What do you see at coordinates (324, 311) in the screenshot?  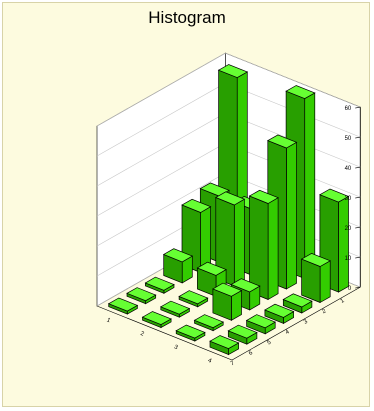 I see `y-tick-label: 2` at bounding box center [324, 311].